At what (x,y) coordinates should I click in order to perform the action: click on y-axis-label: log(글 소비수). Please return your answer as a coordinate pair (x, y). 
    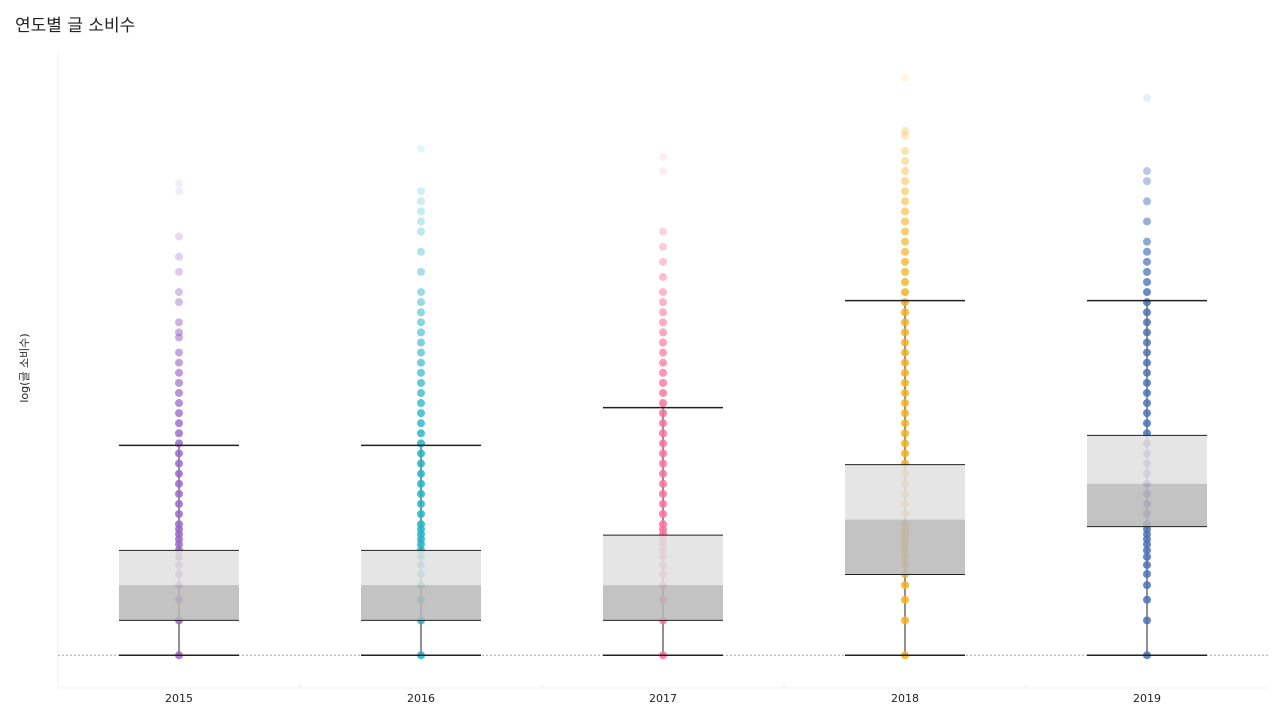
    Looking at the image, I should click on (24, 367).